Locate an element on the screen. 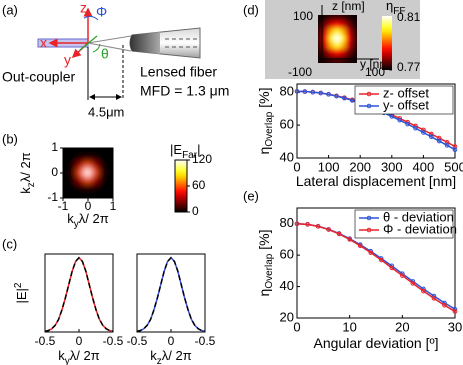  x-axis-label: Lateral displacement [nm] is located at coordinates (376, 181).